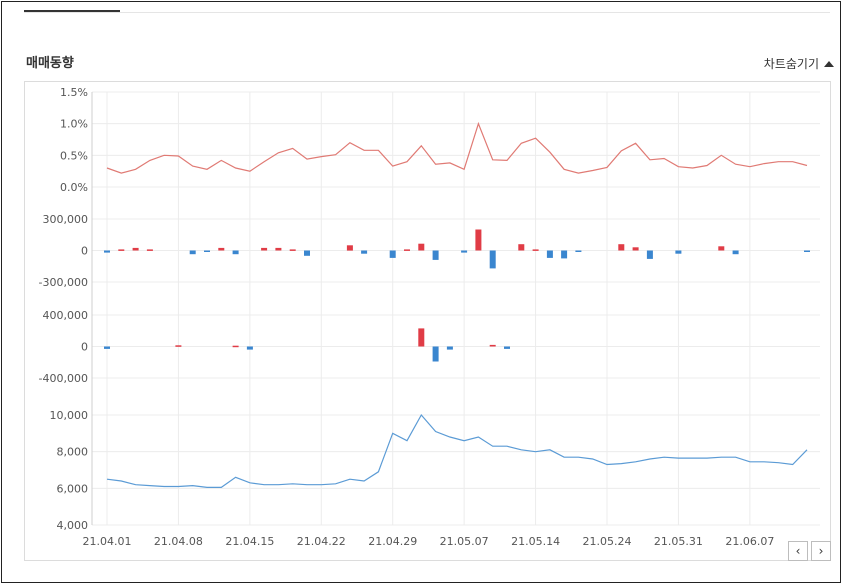  What do you see at coordinates (749, 541) in the screenshot?
I see `x-tick-label: 21.06.07` at bounding box center [749, 541].